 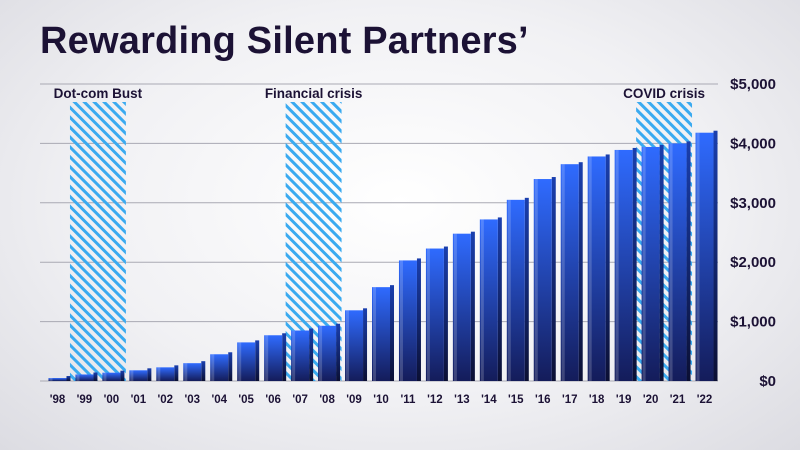 What do you see at coordinates (597, 400) in the screenshot?
I see `x-tick-label: '18` at bounding box center [597, 400].